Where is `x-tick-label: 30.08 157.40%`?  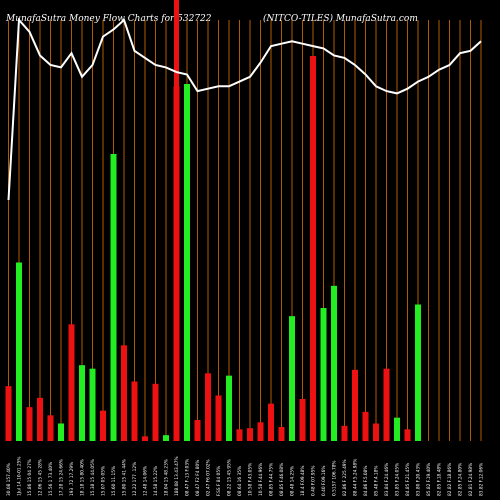 x-tick-label: 30.08 157.40% is located at coordinates (9, 479).